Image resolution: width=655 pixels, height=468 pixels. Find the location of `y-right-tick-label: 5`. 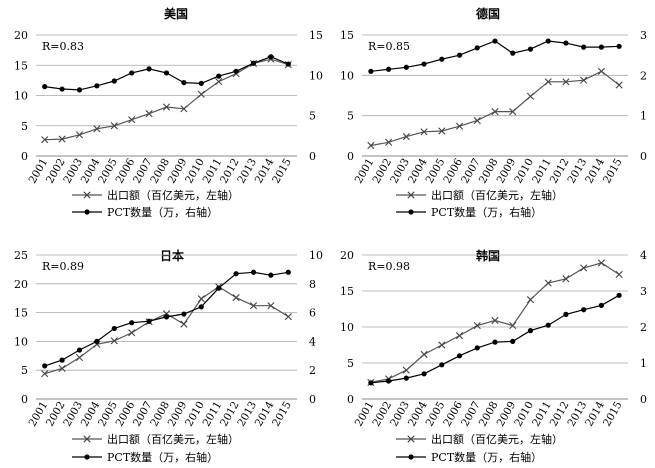

y-right-tick-label: 5 is located at coordinates (312, 116).